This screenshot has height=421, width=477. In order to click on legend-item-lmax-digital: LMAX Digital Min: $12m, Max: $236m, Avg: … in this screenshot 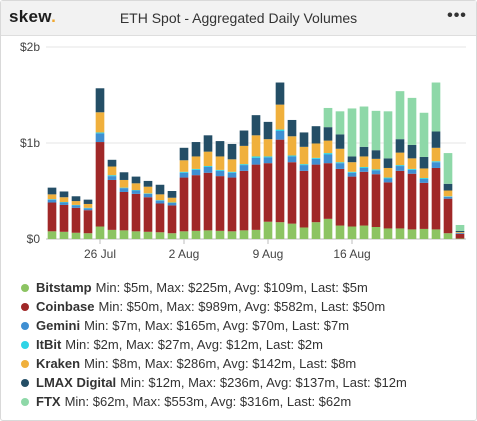, I will do `click(214, 382)`.